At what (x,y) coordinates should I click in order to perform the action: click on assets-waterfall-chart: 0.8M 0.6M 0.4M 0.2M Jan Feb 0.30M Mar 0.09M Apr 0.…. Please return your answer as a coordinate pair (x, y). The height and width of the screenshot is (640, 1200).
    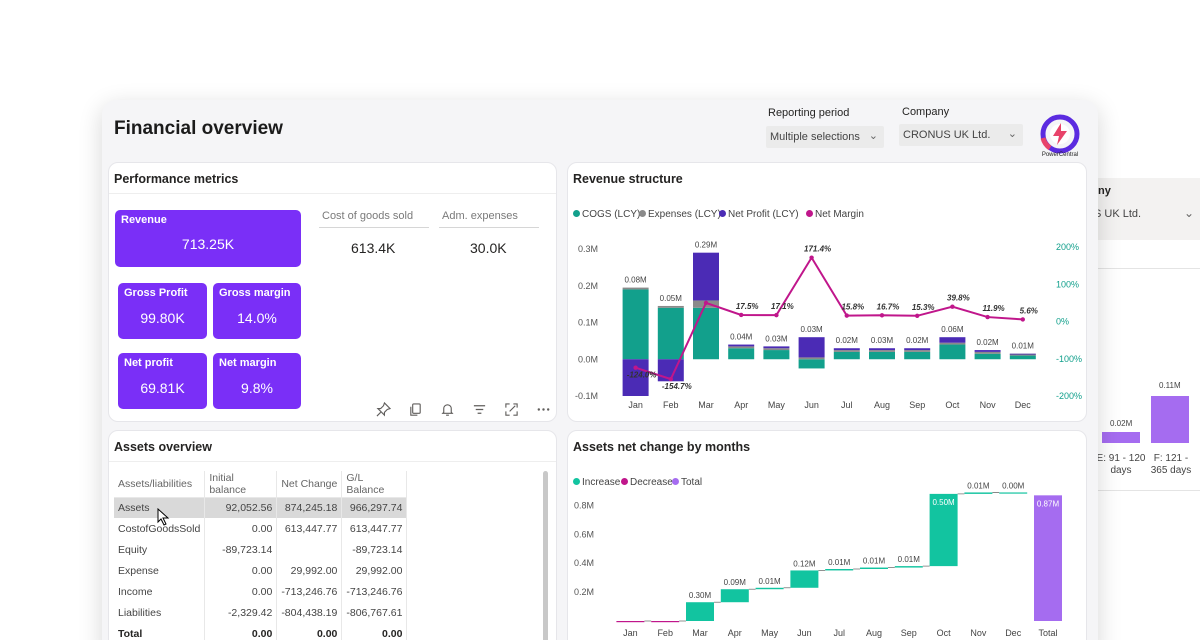
    Looking at the image, I should click on (818, 559).